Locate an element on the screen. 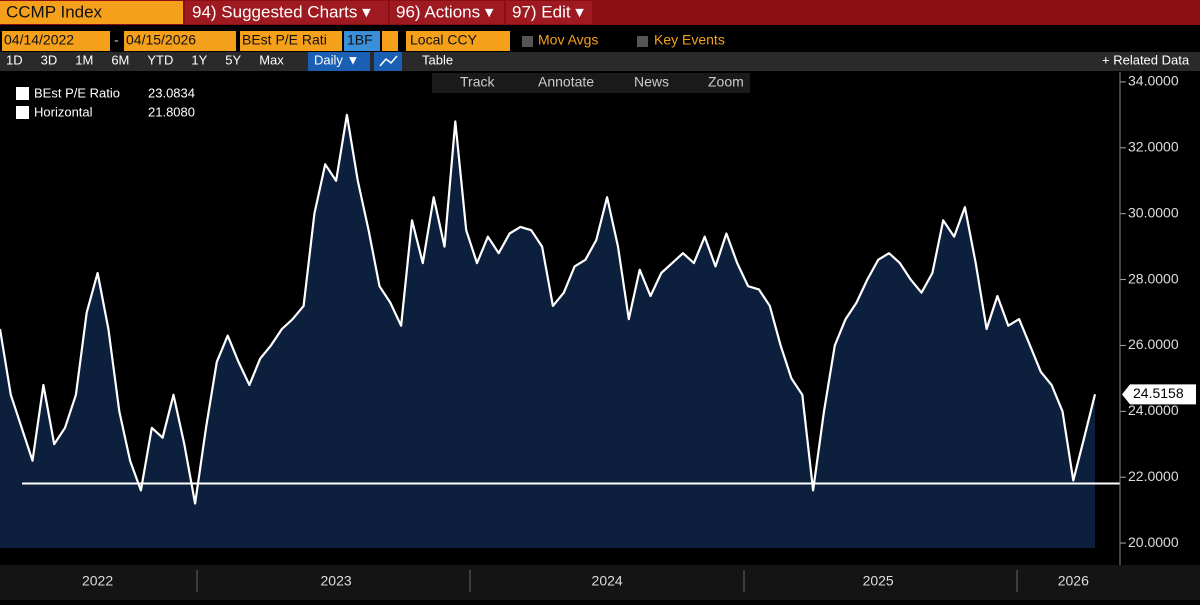 This screenshot has height=605, width=1200. x-tick-label: 2024 is located at coordinates (607, 581).